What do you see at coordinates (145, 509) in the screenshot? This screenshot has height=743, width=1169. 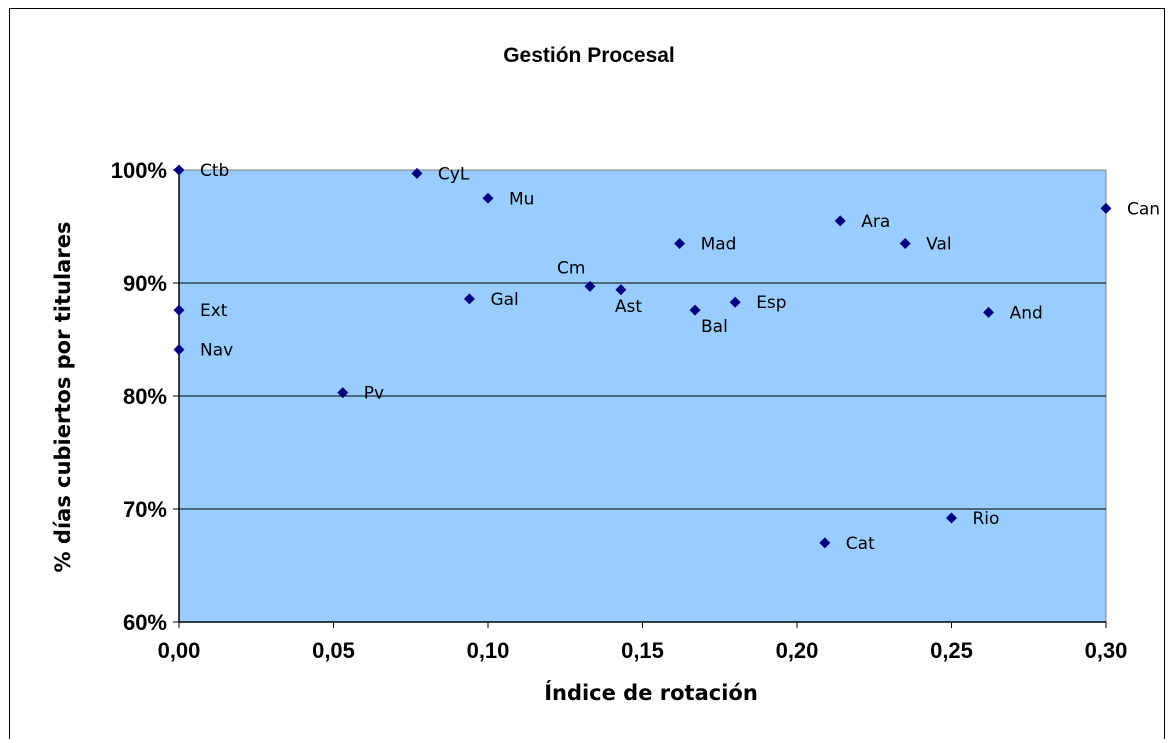 I see `y-tick-label: 70%` at bounding box center [145, 509].